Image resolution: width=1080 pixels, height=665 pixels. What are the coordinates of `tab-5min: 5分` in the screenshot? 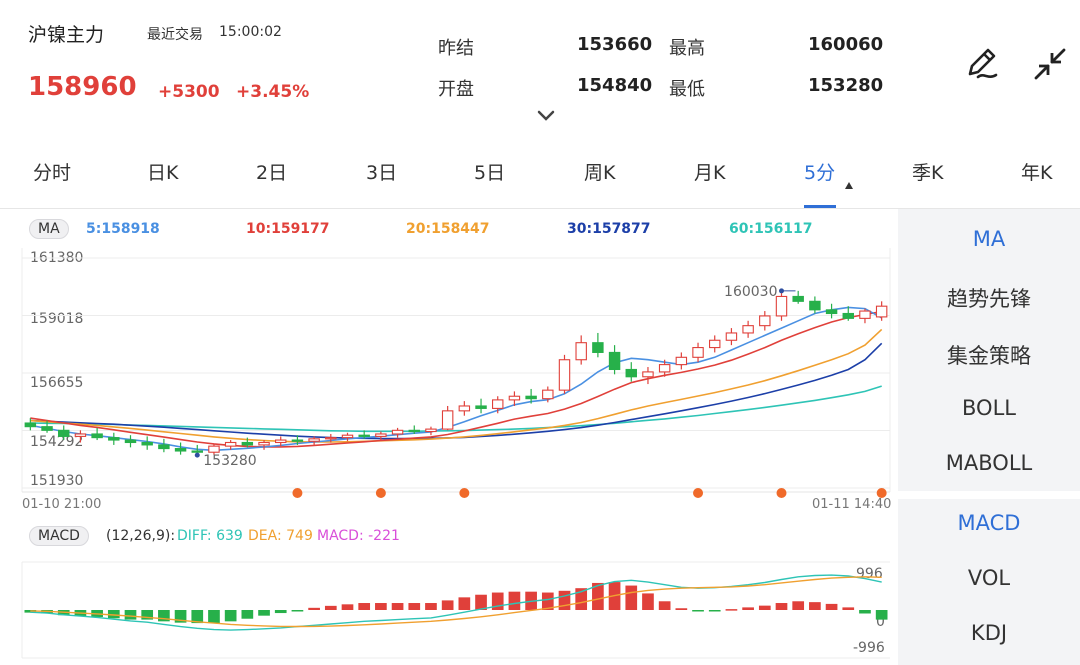 It's located at (820, 173).